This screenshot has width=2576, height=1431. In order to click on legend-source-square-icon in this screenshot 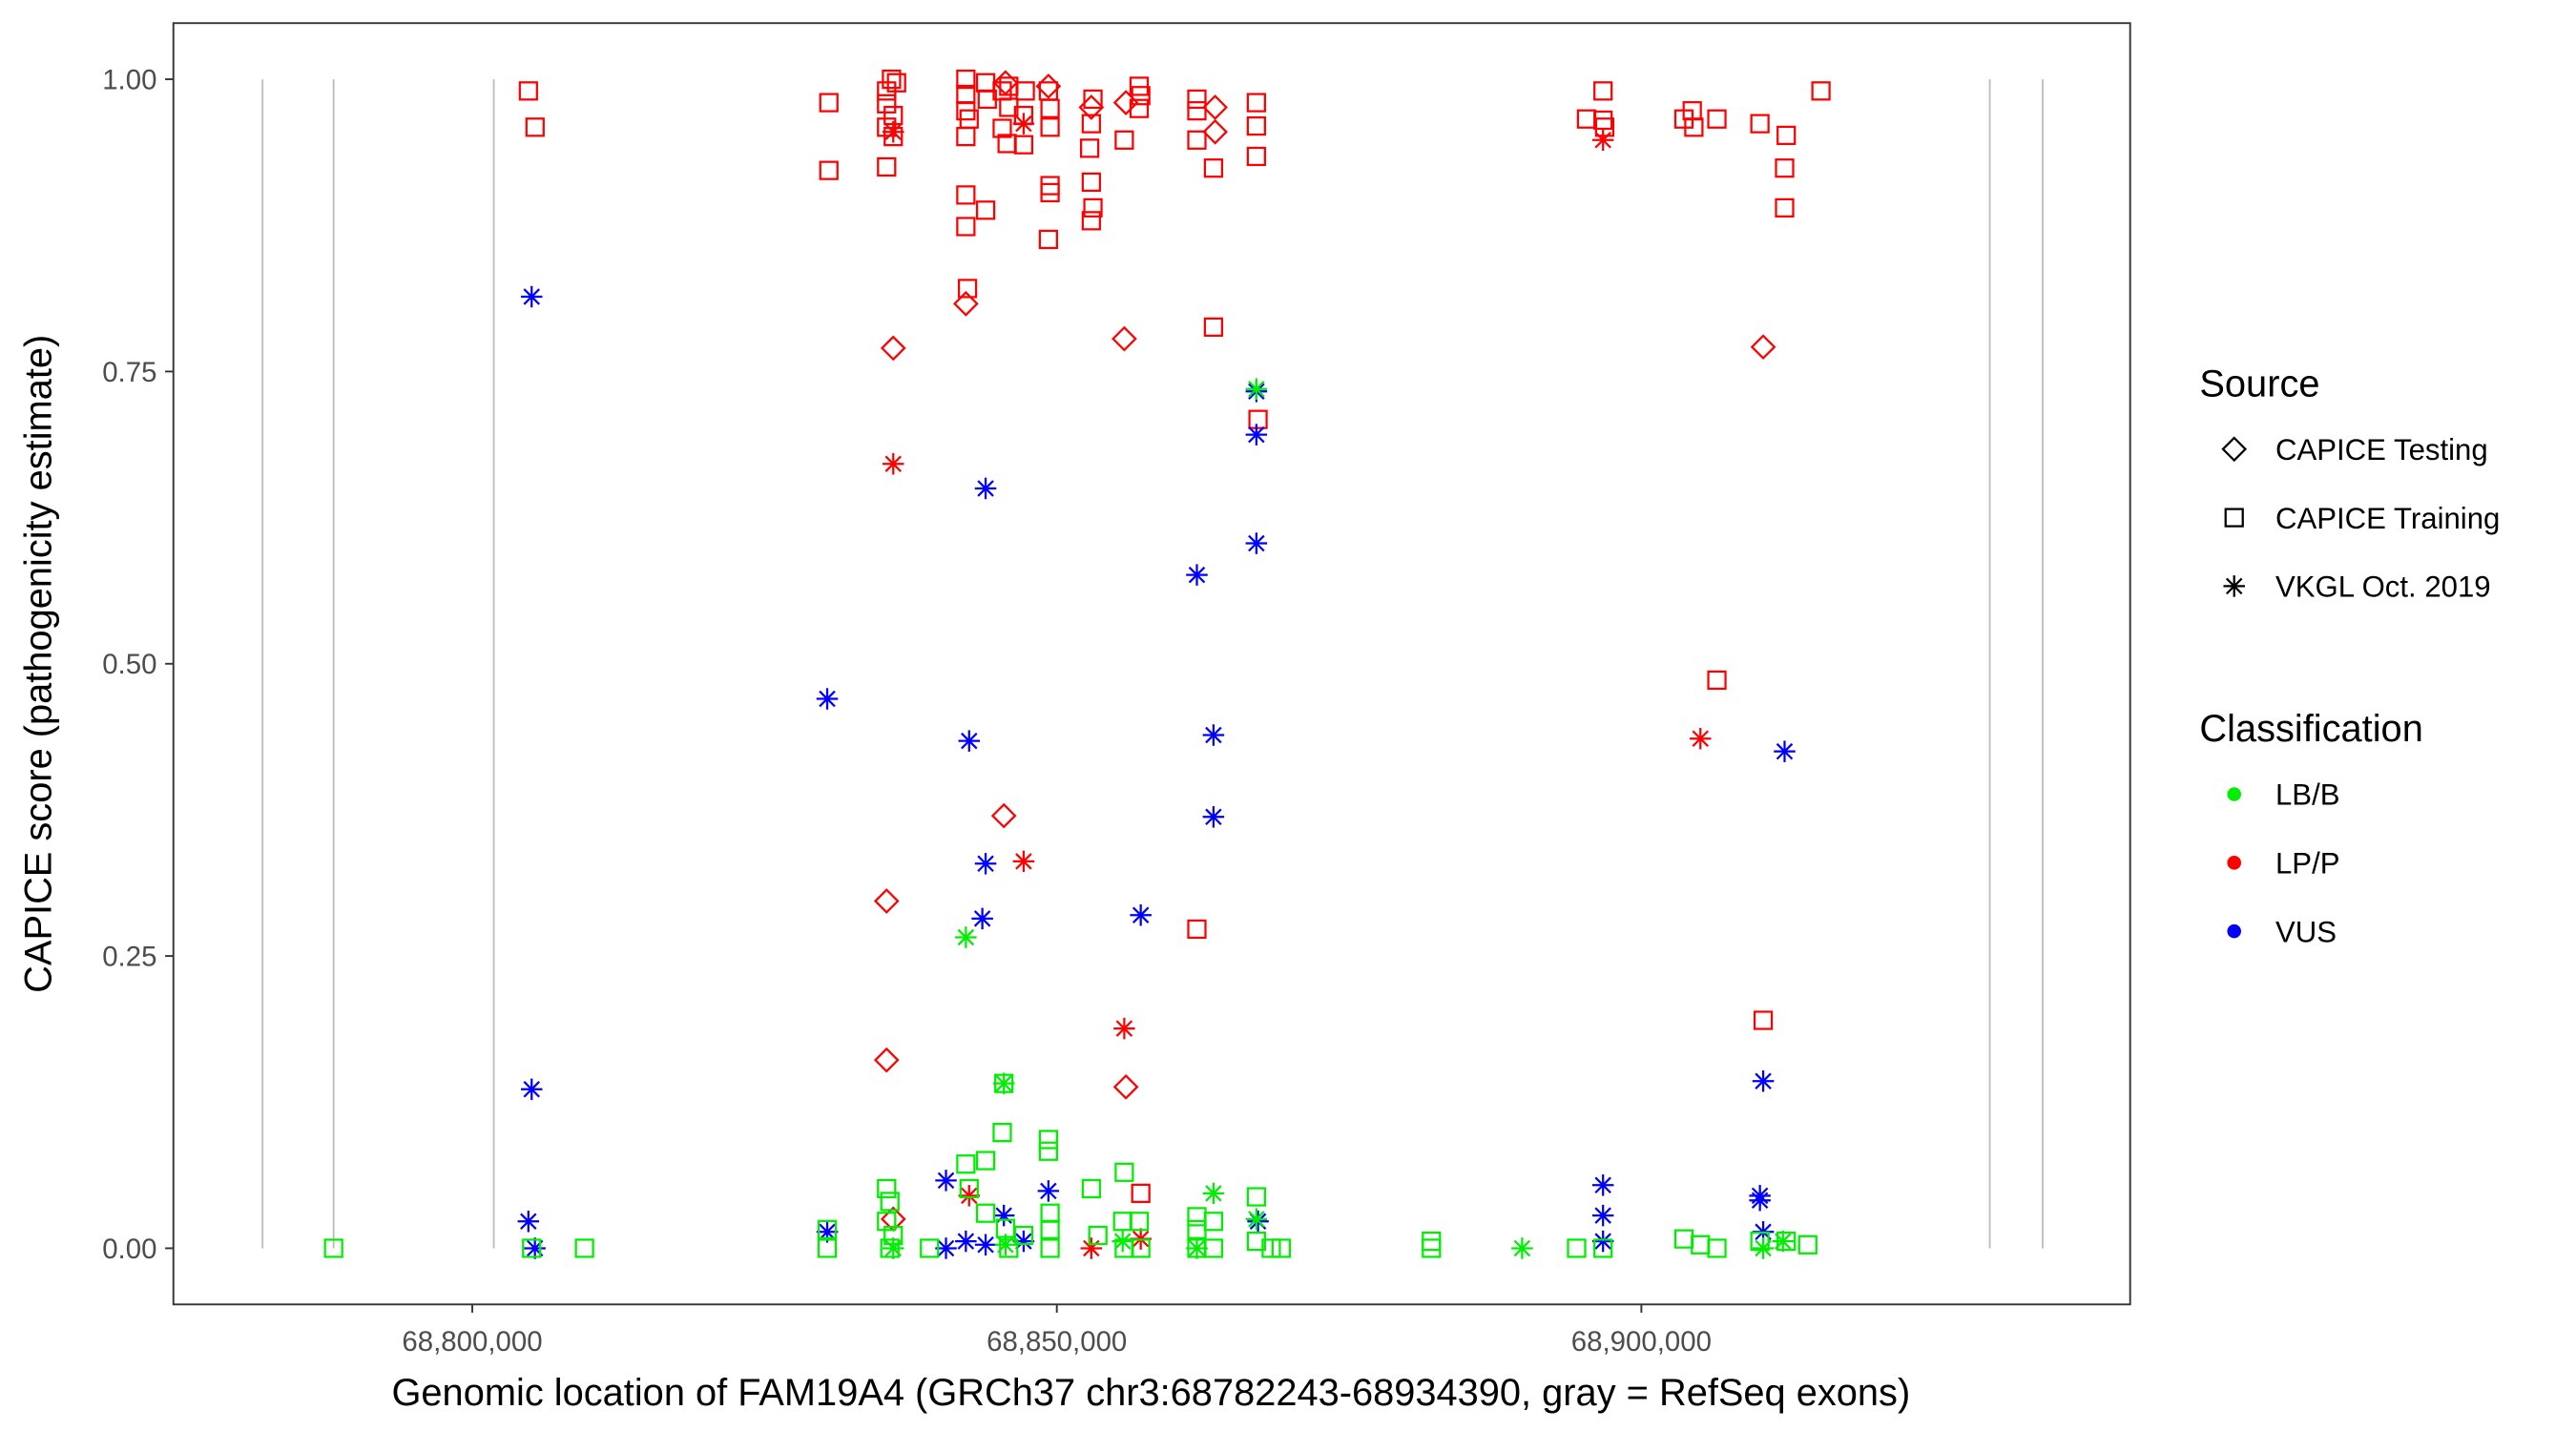, I will do `click(2234, 518)`.